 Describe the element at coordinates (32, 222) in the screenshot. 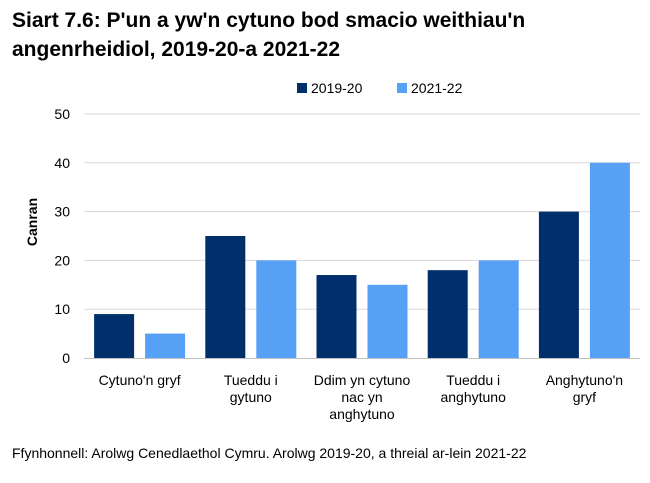

I see `y-axis-label: Canran` at that location.